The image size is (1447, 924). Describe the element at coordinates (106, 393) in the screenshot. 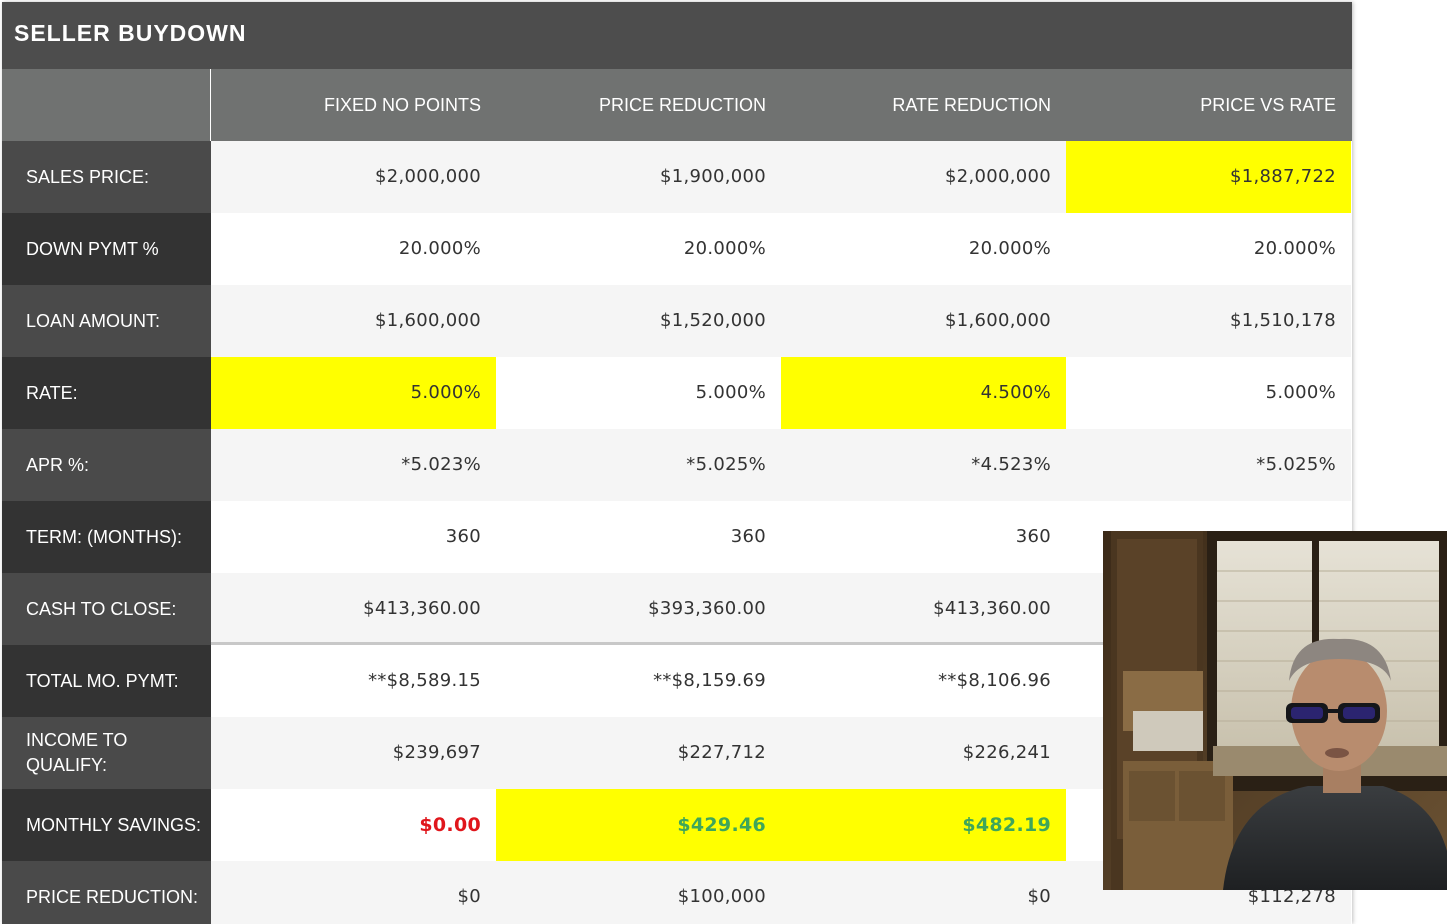

I see `row-label: RATE:` at that location.